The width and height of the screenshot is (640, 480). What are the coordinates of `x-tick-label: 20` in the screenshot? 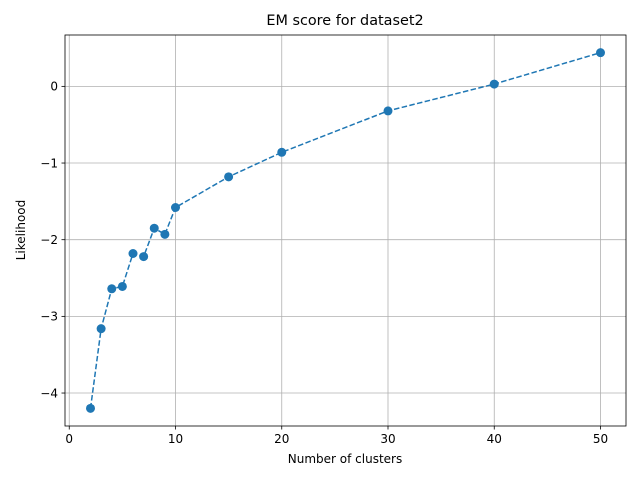 It's located at (281, 439).